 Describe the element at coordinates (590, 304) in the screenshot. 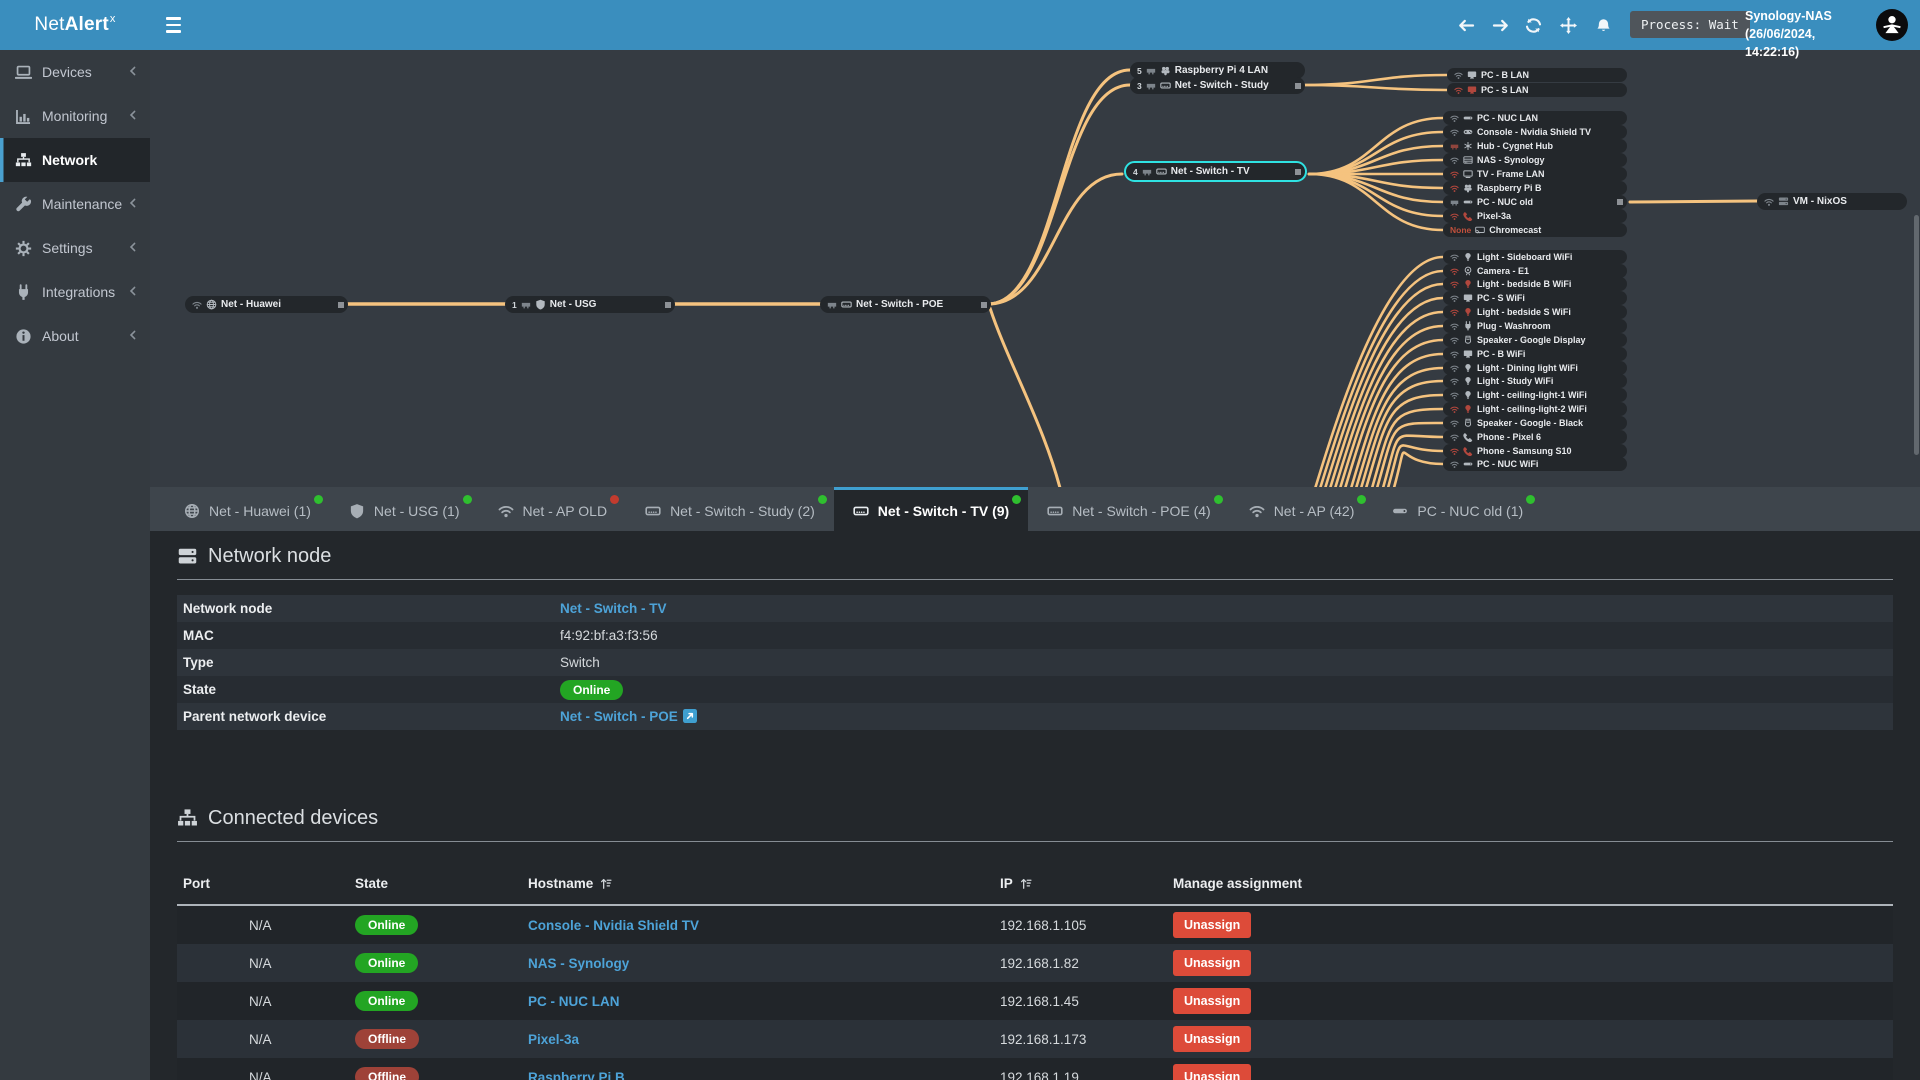

I see `topology-node-net-usg: 1 Net - USG` at that location.